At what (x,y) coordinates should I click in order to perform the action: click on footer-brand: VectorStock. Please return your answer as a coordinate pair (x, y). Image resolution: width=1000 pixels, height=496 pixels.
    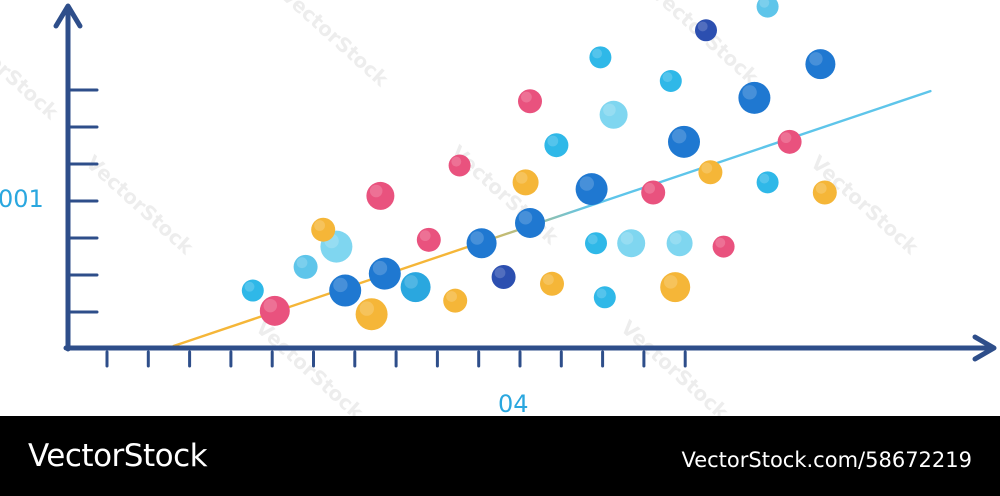
    Looking at the image, I should click on (118, 456).